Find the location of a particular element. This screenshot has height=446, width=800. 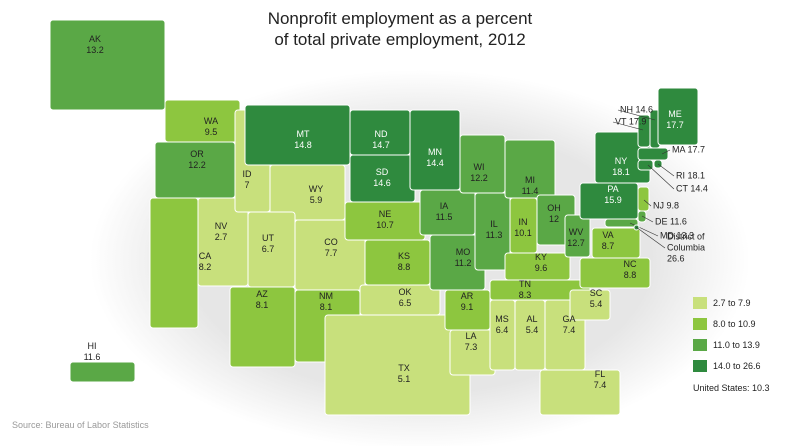

state-label: TX 5.1 is located at coordinates (404, 374).